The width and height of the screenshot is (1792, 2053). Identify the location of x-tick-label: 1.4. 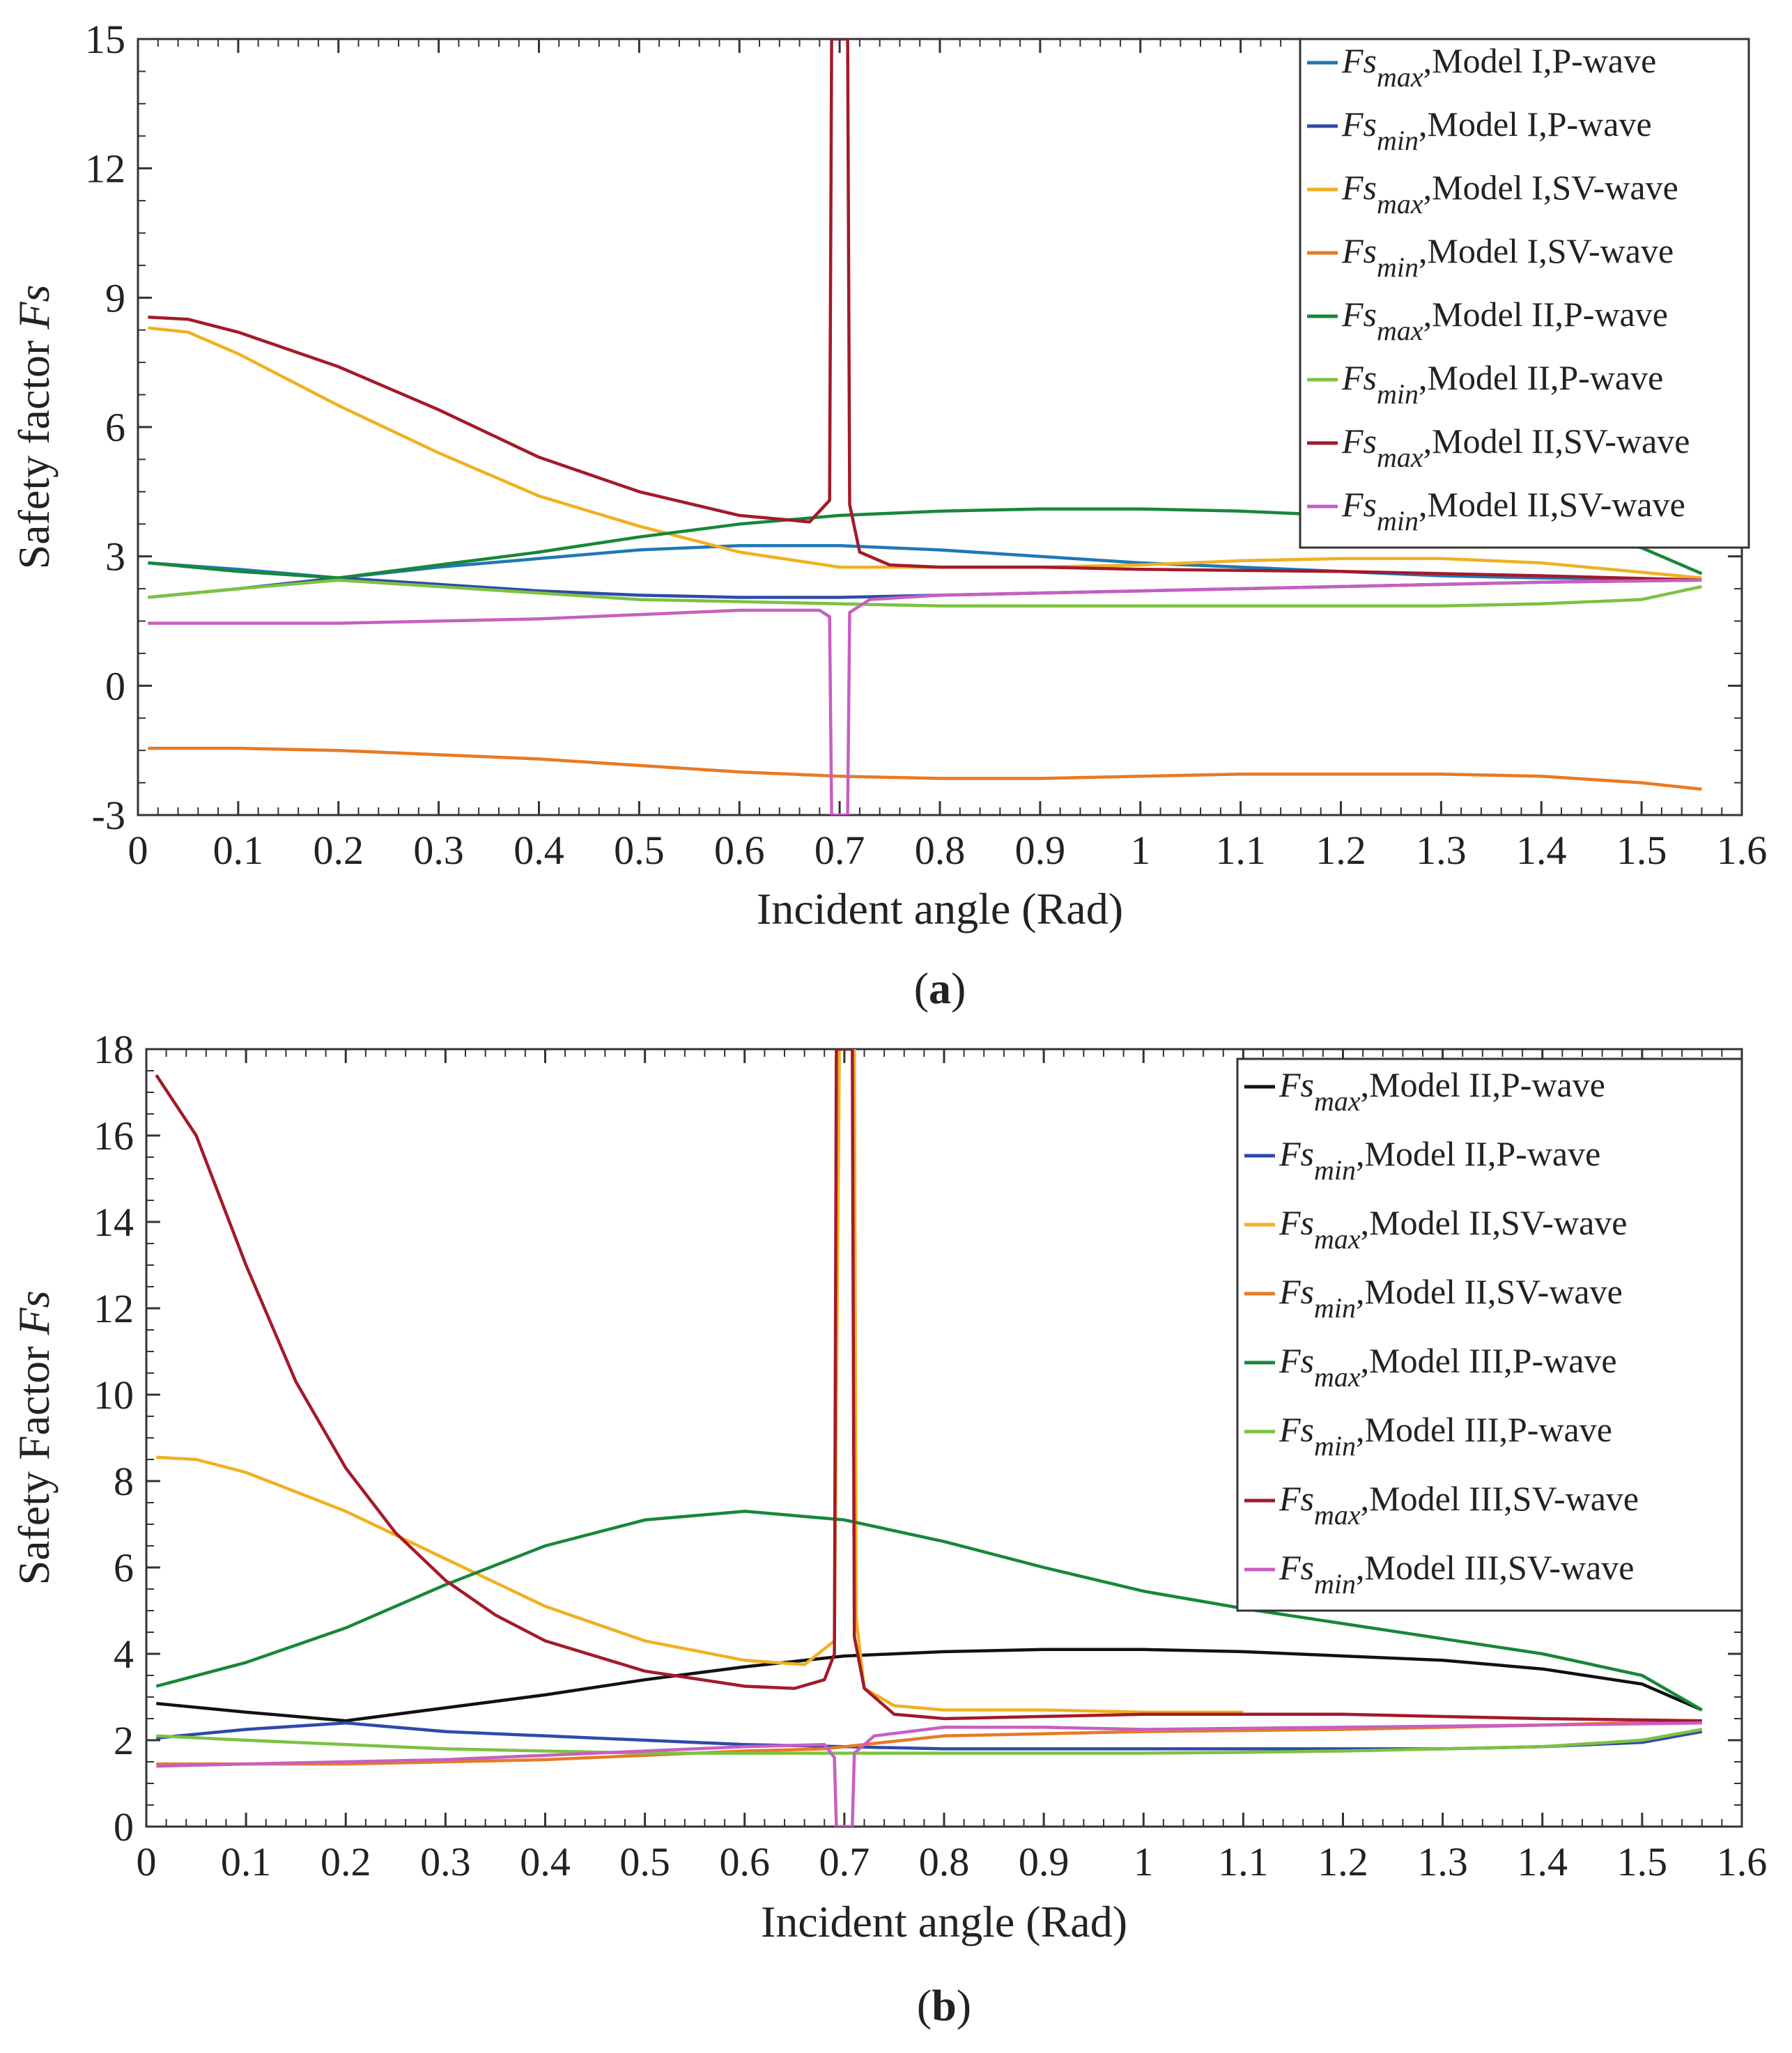
(1543, 1862).